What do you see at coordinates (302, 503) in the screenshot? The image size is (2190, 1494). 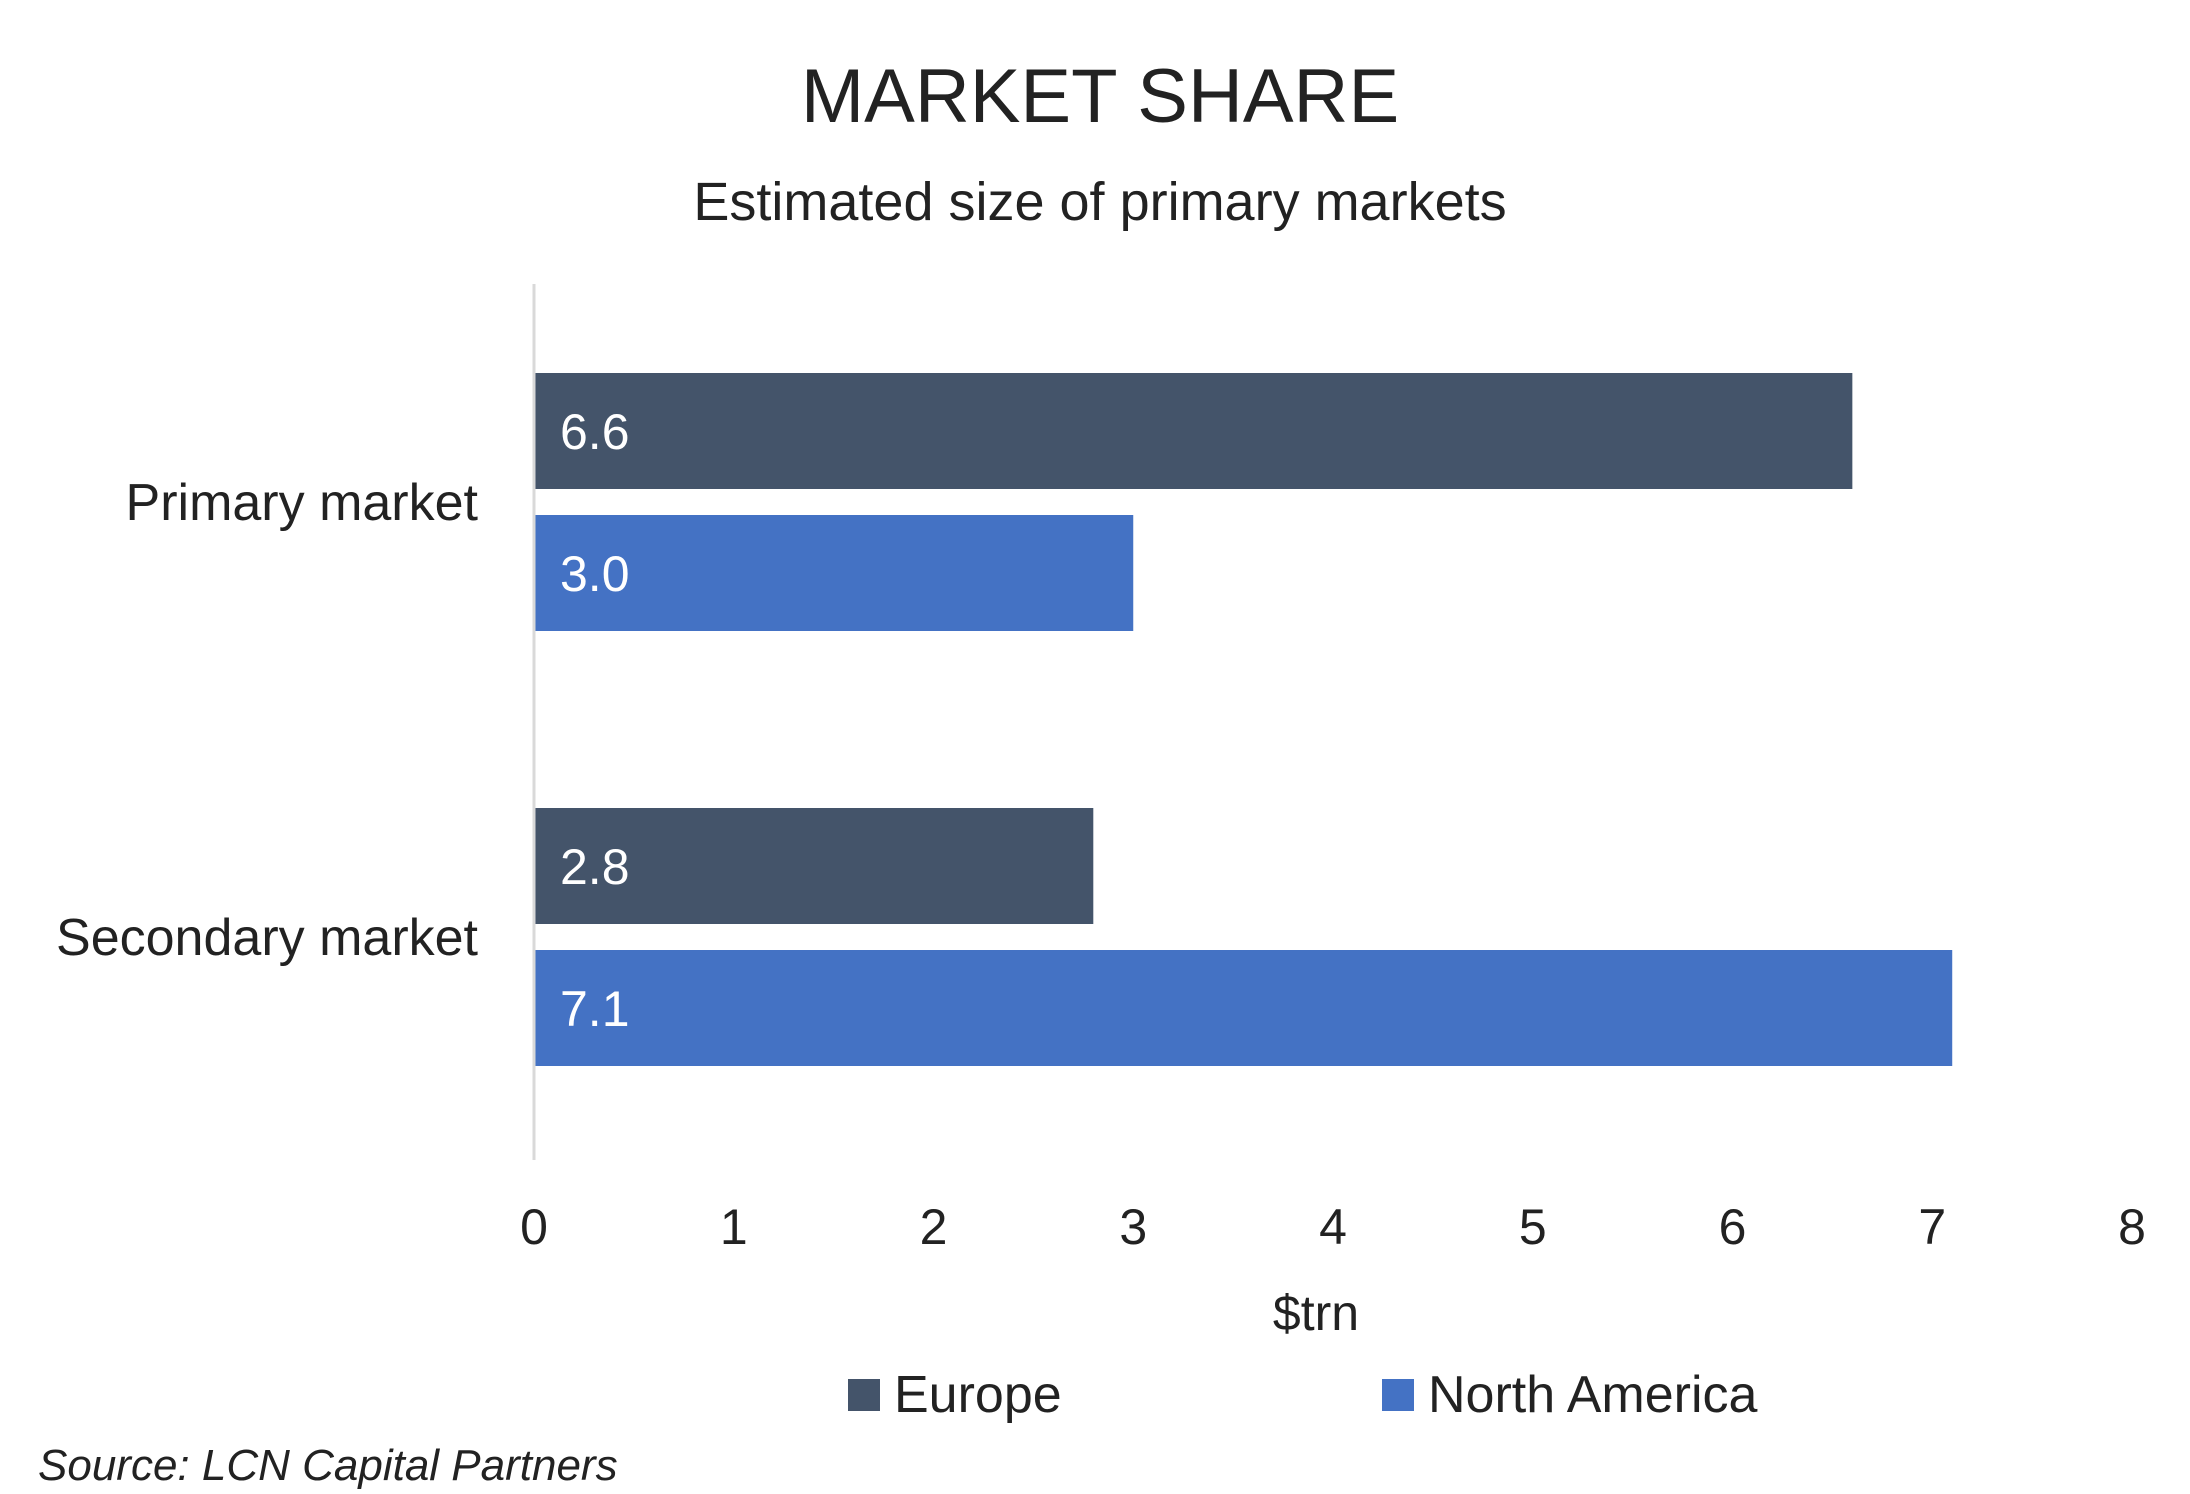 I see `category-label: Primary market` at bounding box center [302, 503].